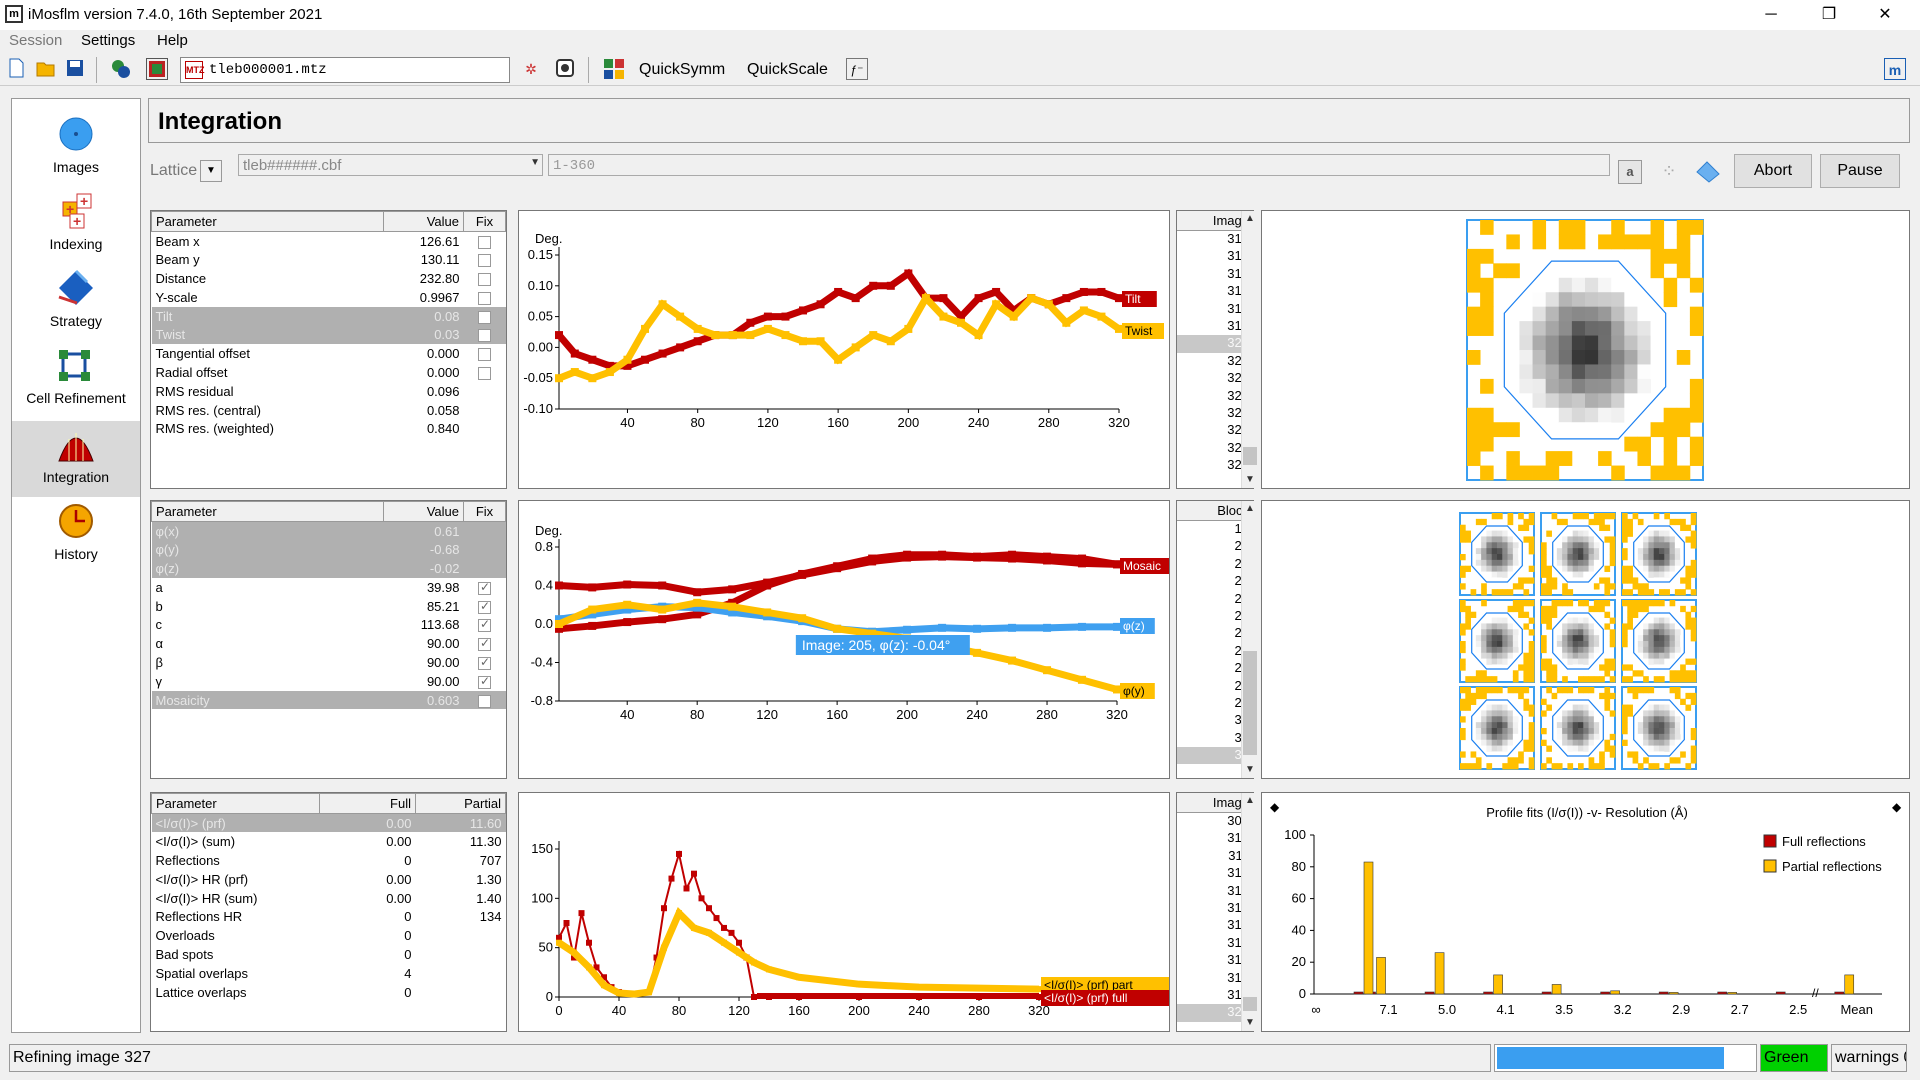 The image size is (1920, 1080). What do you see at coordinates (328, 568) in the screenshot?
I see `table-row: φ(z) -0.02` at bounding box center [328, 568].